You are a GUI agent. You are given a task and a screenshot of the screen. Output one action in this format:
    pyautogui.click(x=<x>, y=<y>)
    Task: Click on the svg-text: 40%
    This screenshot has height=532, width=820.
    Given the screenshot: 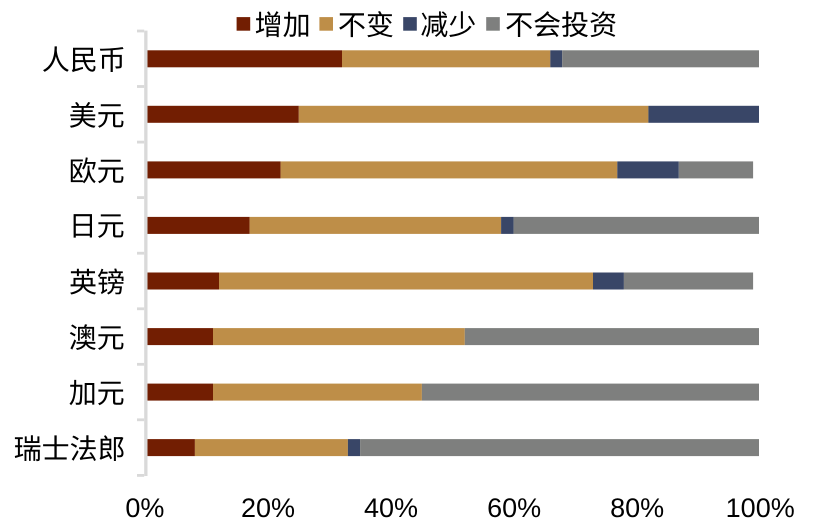 What is the action you would take?
    pyautogui.click(x=391, y=508)
    